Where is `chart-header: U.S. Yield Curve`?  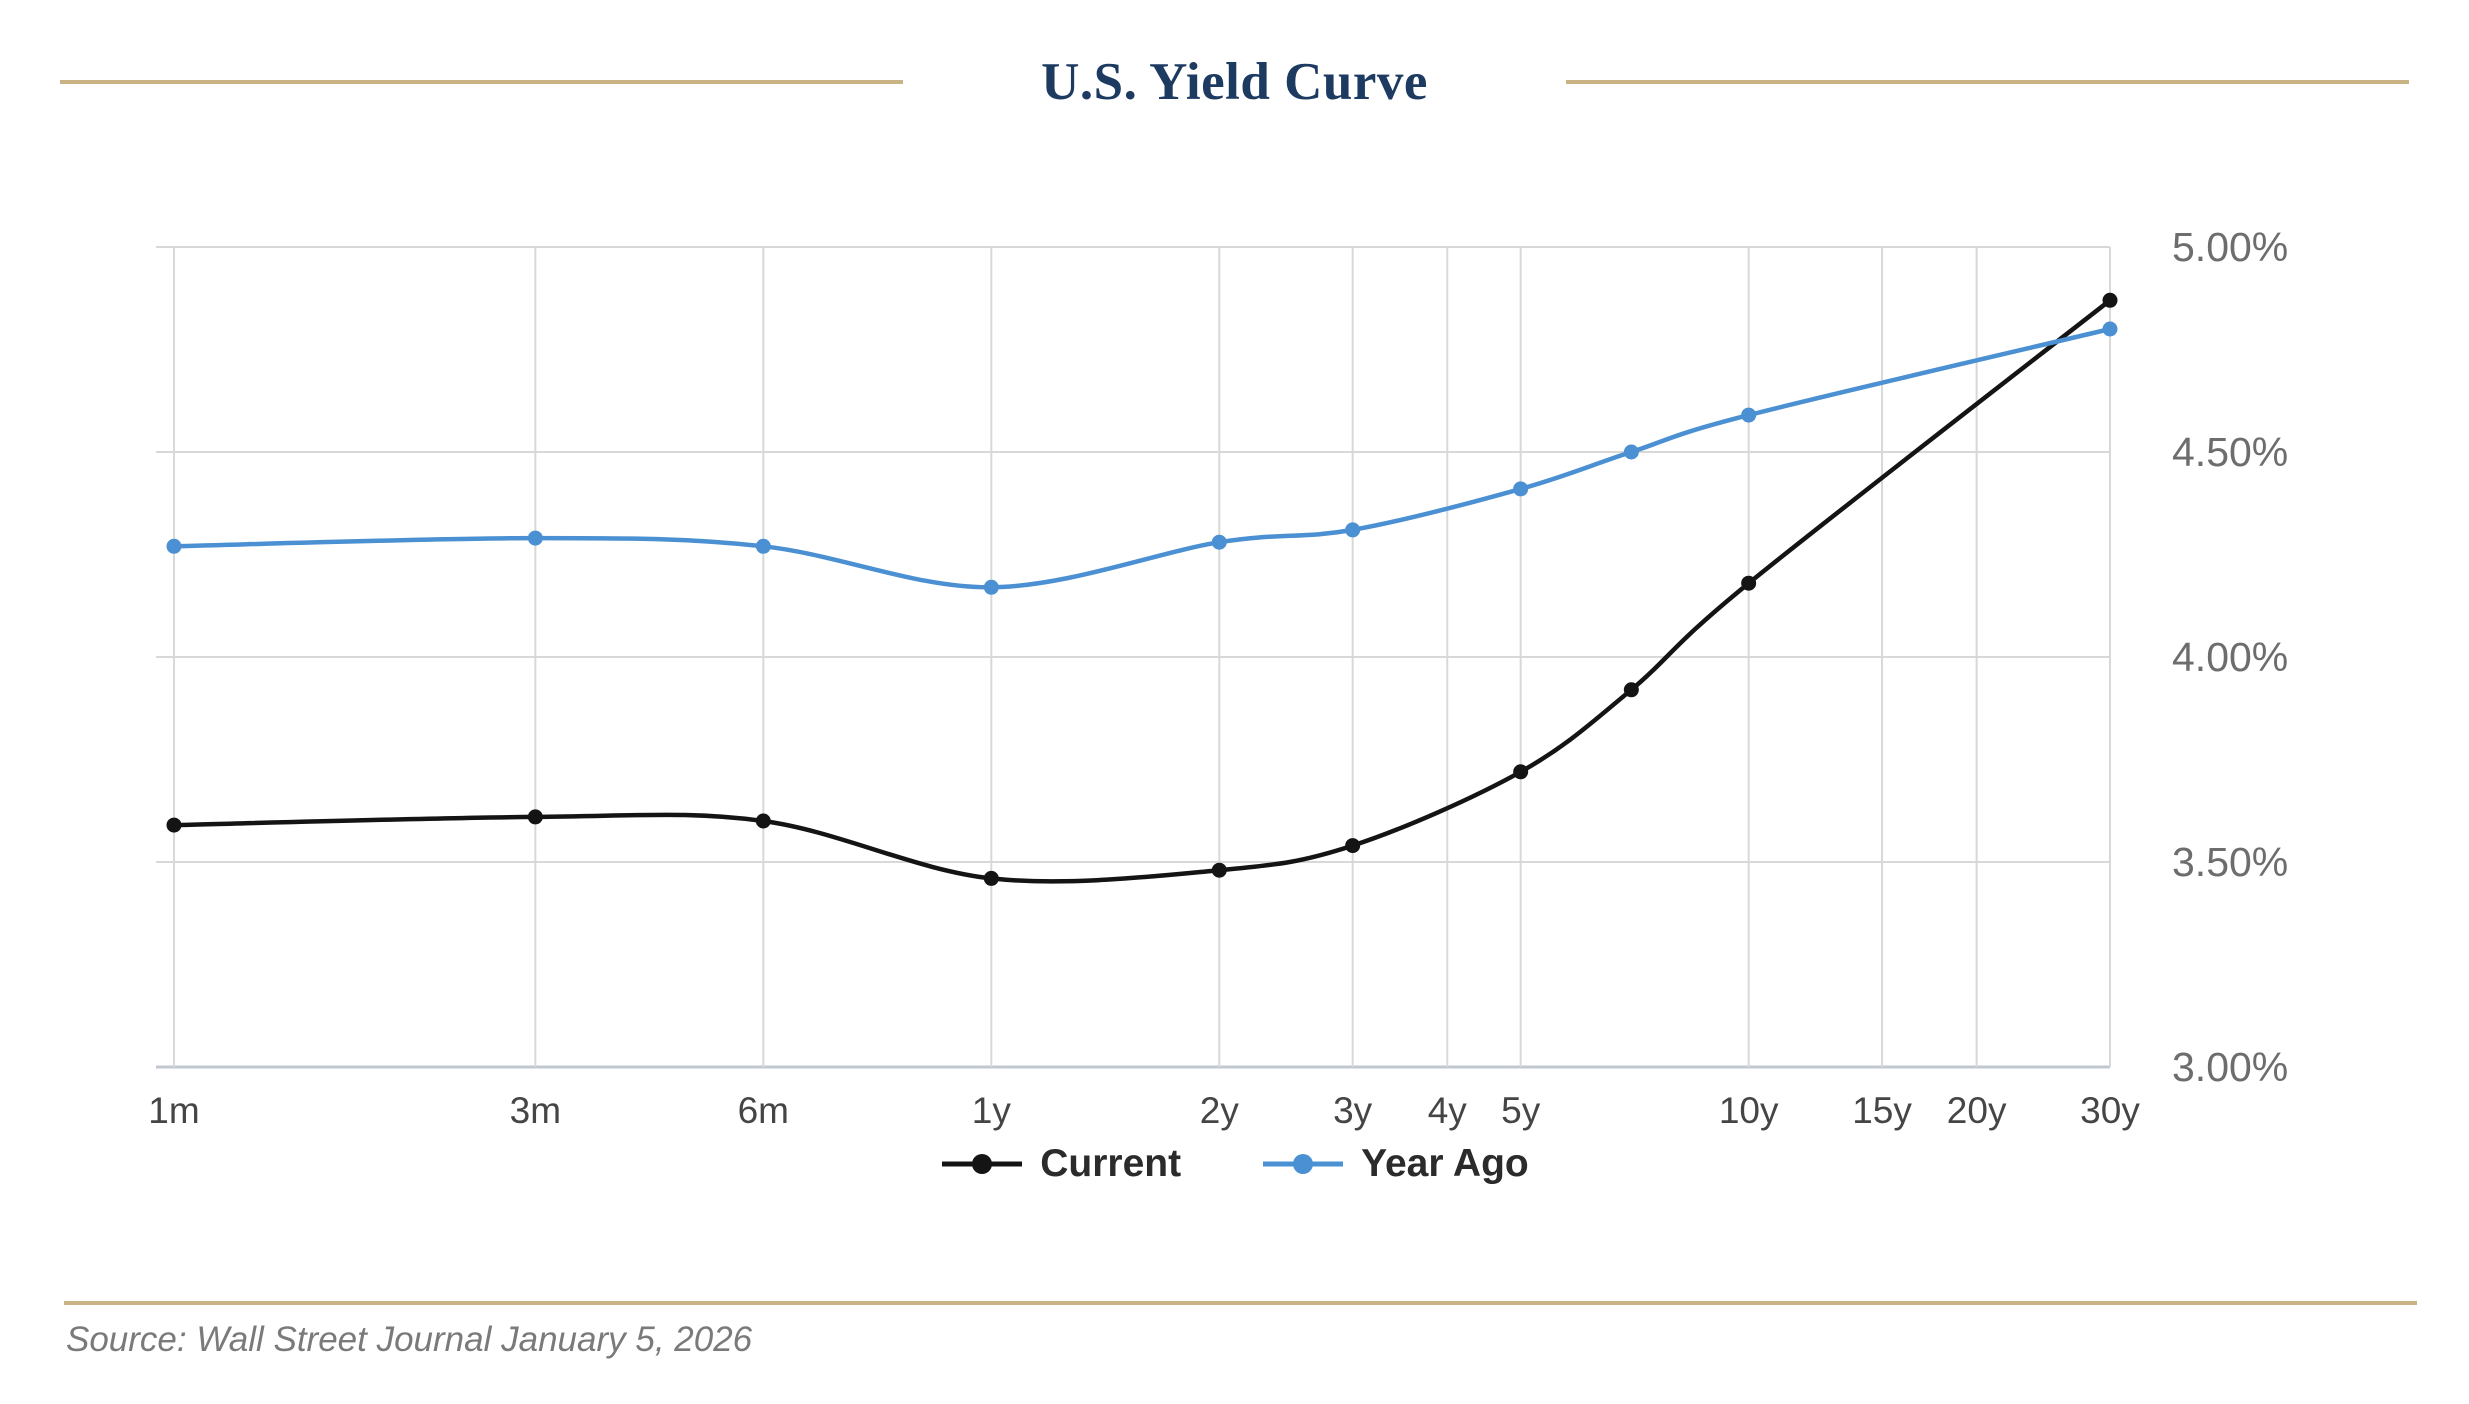
chart-header: U.S. Yield Curve is located at coordinates (1234, 82).